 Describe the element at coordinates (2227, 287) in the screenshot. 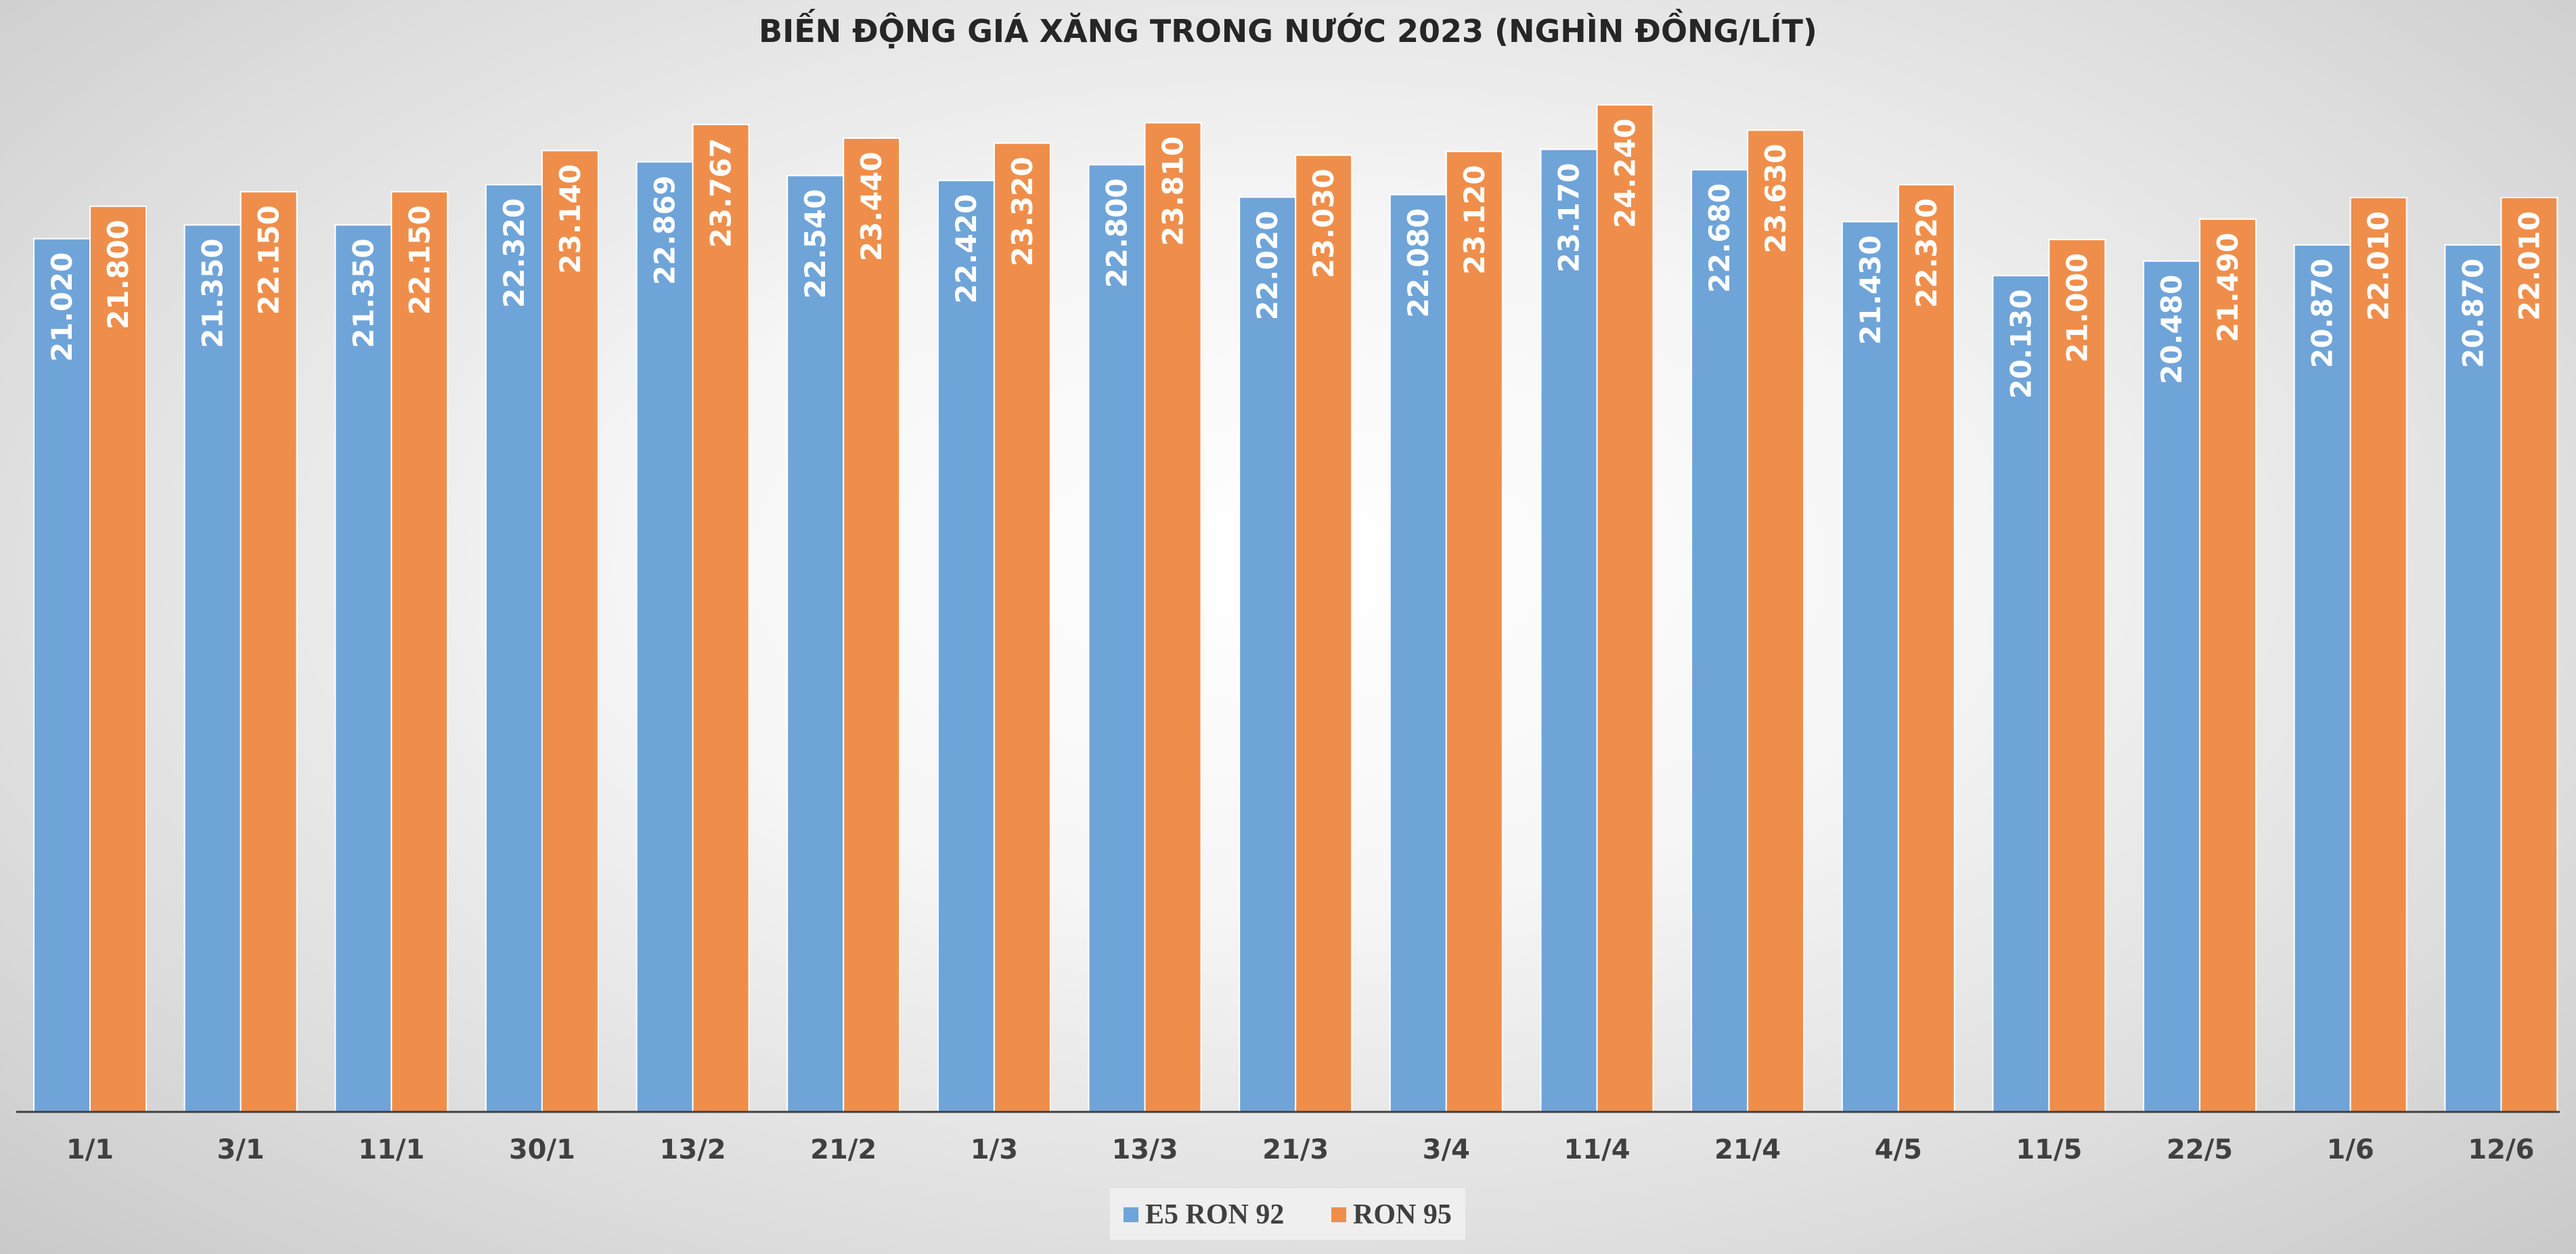

I see `data-label-ron-95-14: 21.490` at that location.